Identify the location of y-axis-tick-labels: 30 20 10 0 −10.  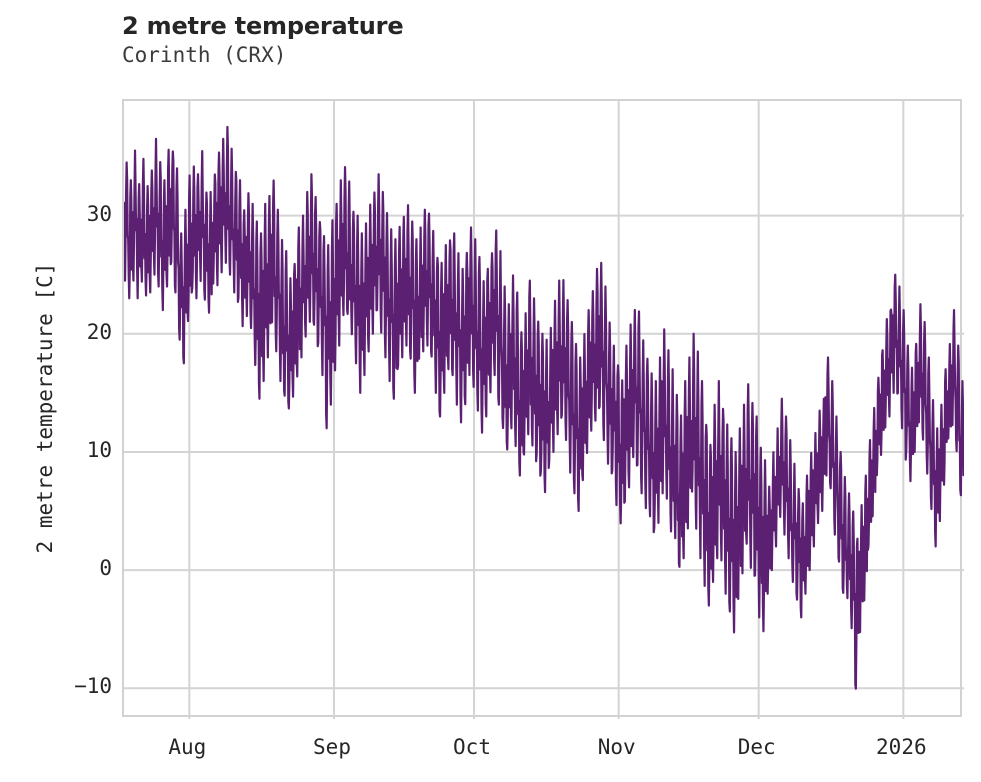
(56, 391).